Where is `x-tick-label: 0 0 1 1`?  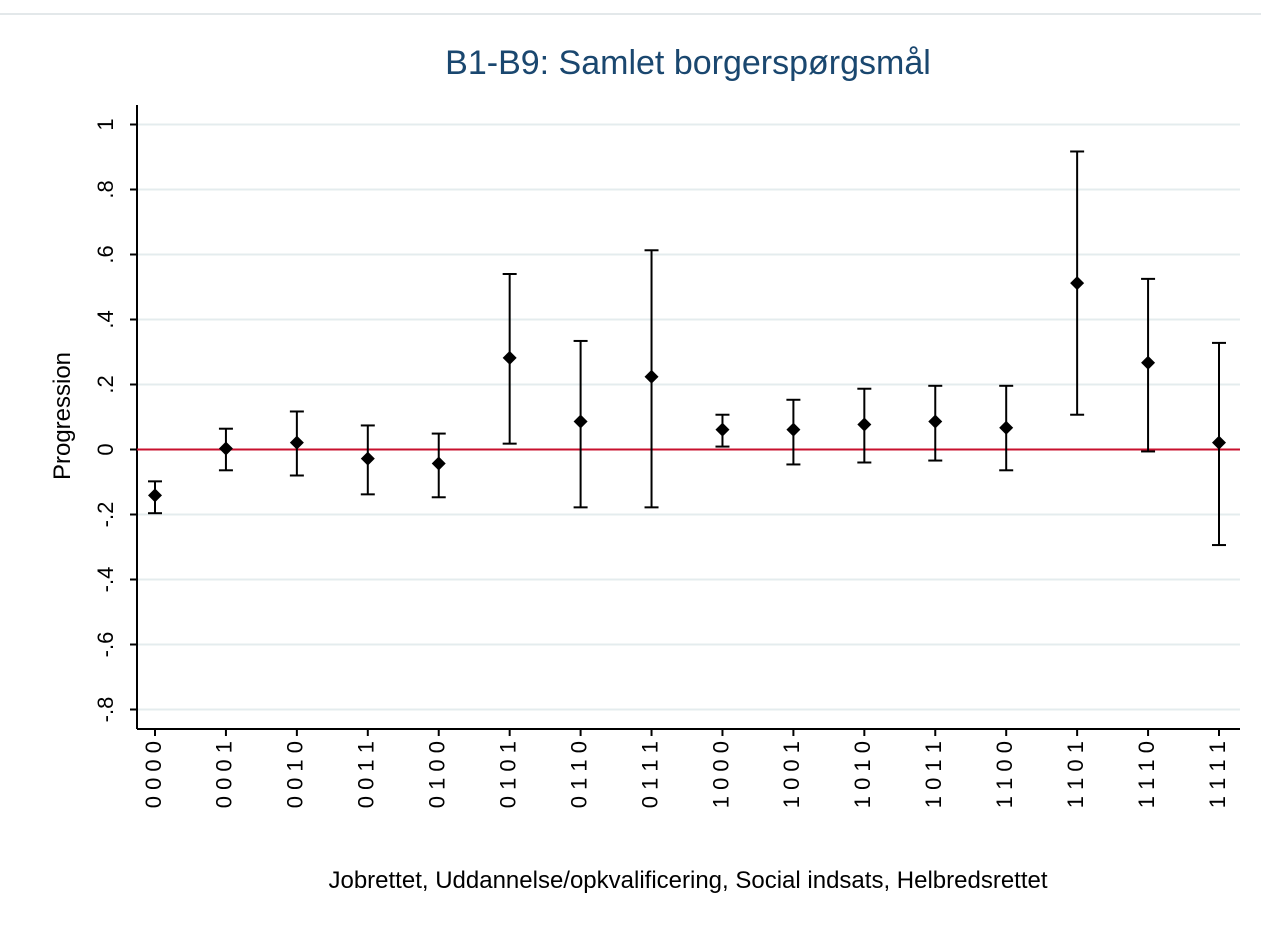
x-tick-label: 0 0 1 1 is located at coordinates (366, 774).